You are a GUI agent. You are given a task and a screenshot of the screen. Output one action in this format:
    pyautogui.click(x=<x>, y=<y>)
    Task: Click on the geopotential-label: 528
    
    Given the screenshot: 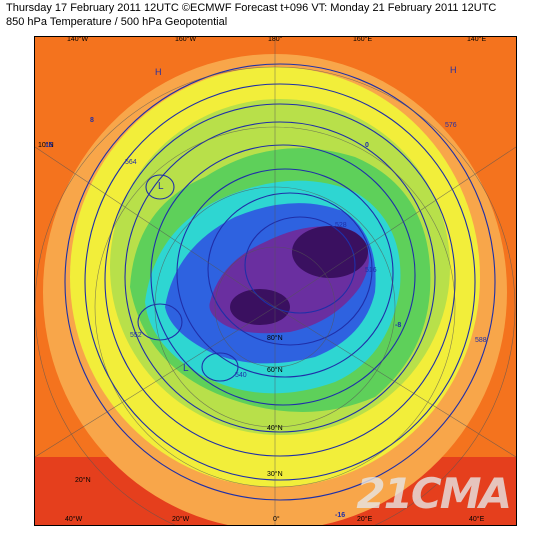 What is the action you would take?
    pyautogui.click(x=341, y=225)
    